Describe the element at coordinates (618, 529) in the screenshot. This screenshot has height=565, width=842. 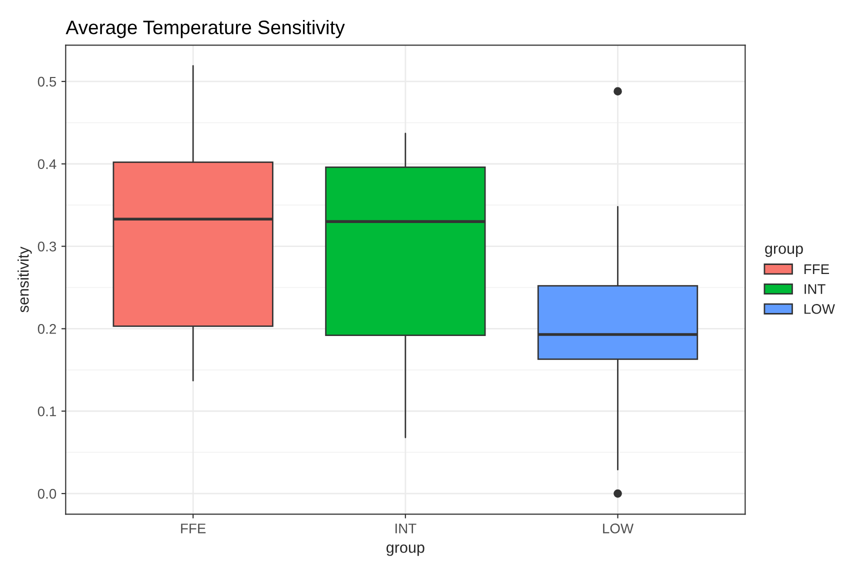
I see `x-tick-label: LOW` at that location.